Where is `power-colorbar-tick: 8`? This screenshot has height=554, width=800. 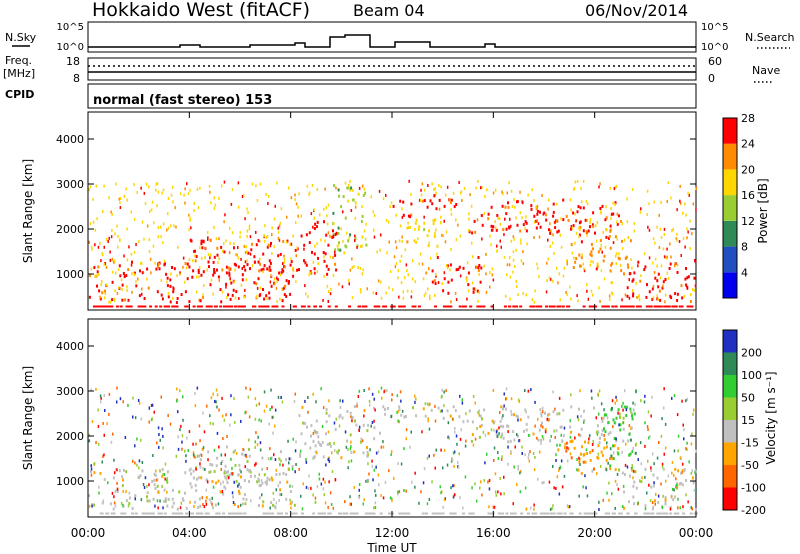 power-colorbar-tick: 8 is located at coordinates (744, 247).